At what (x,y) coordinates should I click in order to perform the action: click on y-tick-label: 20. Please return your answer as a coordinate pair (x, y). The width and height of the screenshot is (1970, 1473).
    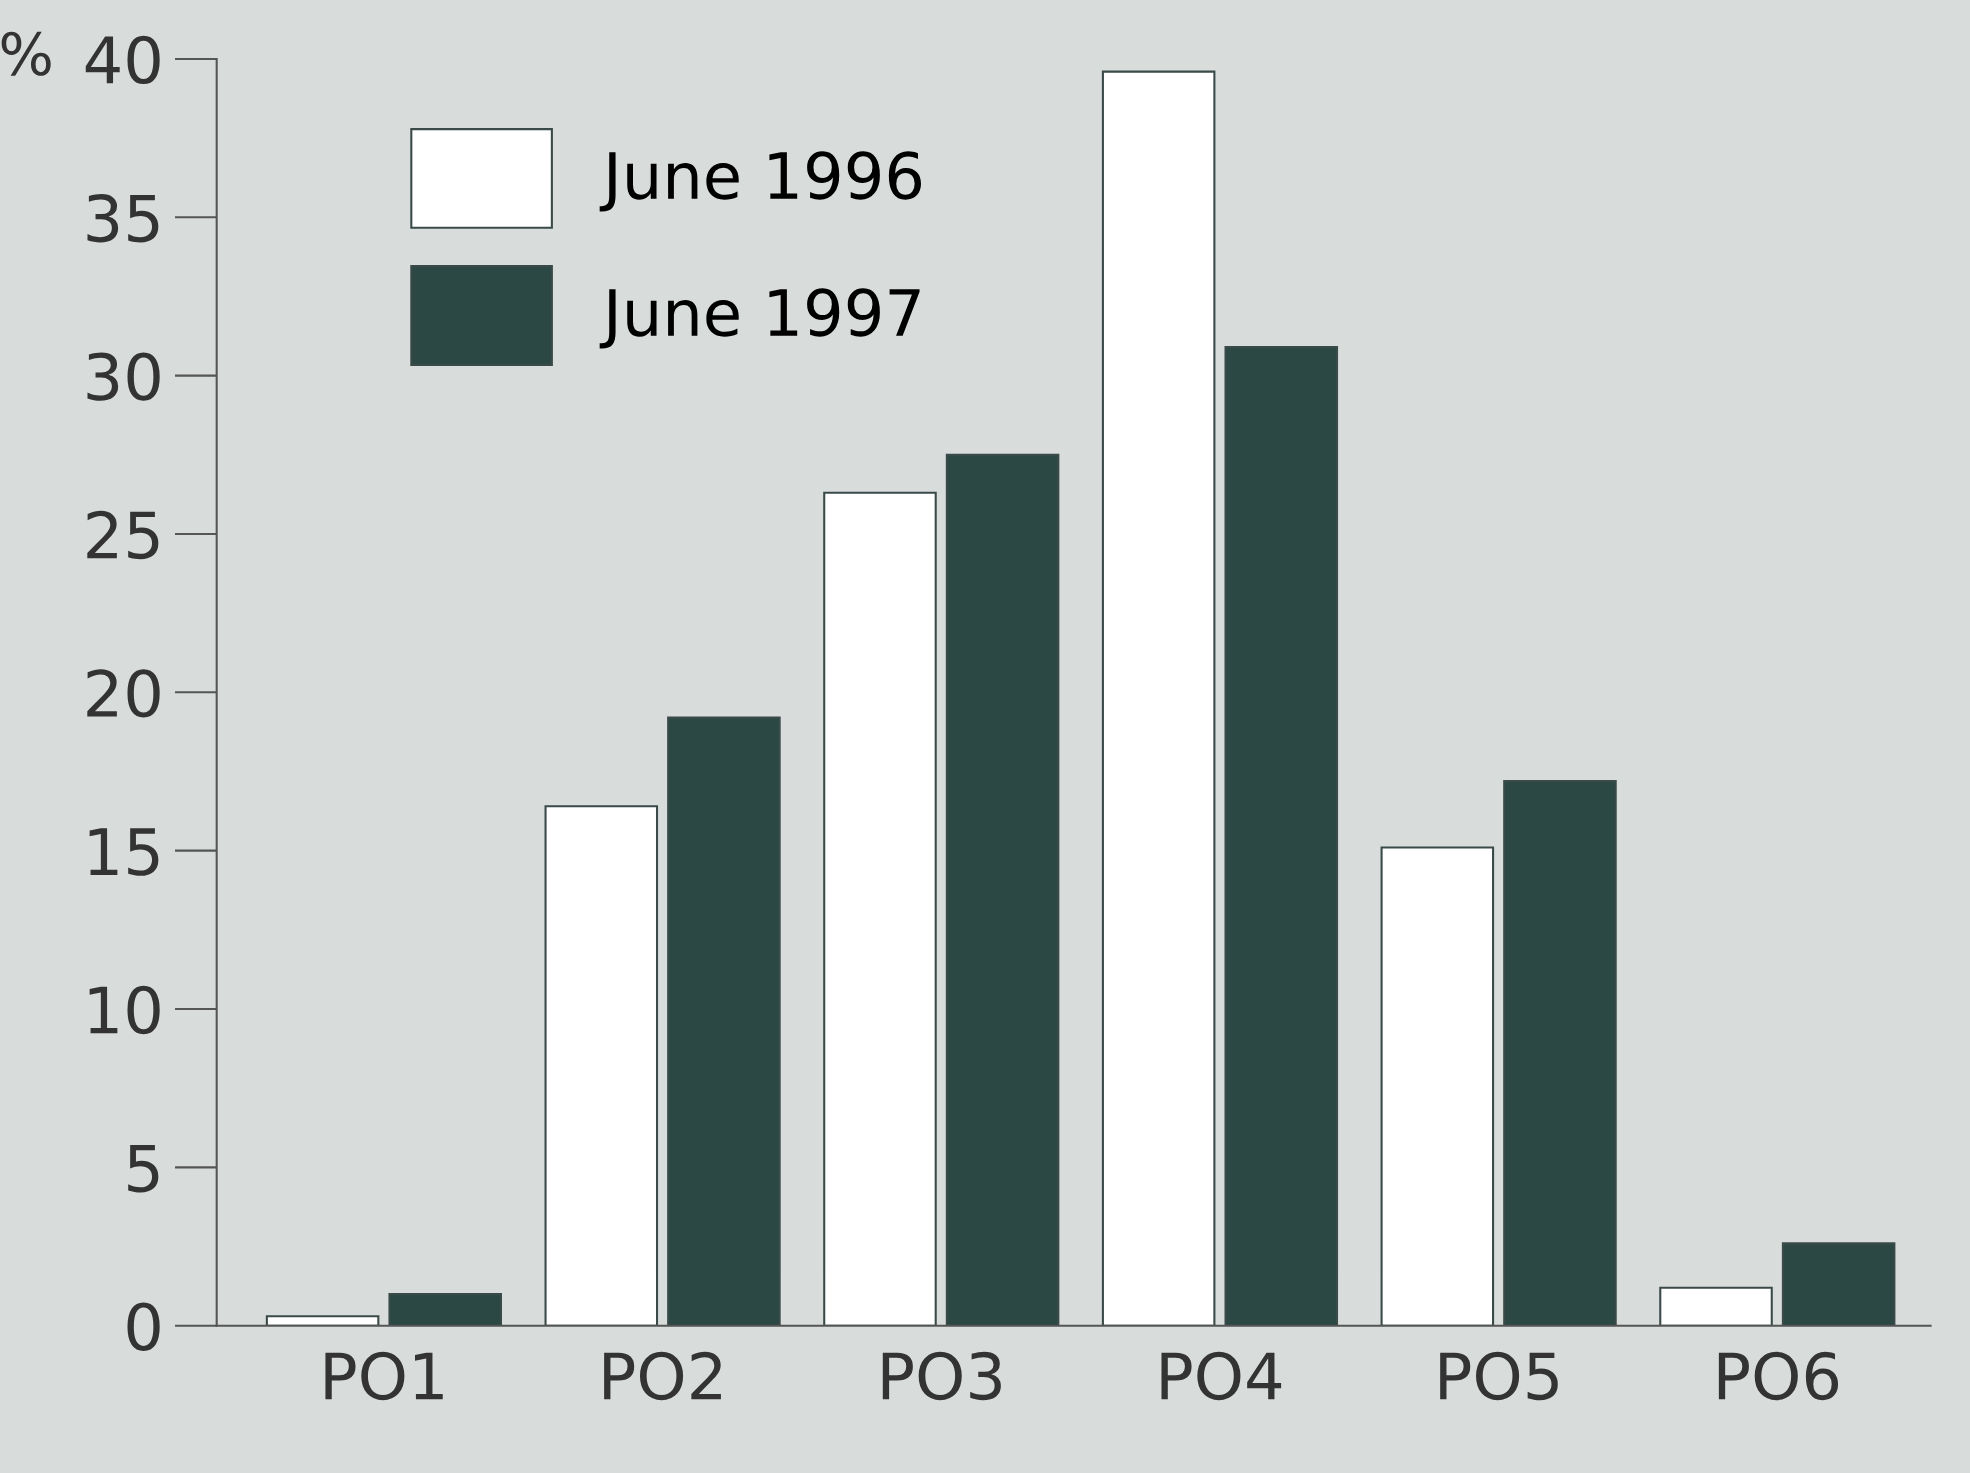
    Looking at the image, I should click on (123, 693).